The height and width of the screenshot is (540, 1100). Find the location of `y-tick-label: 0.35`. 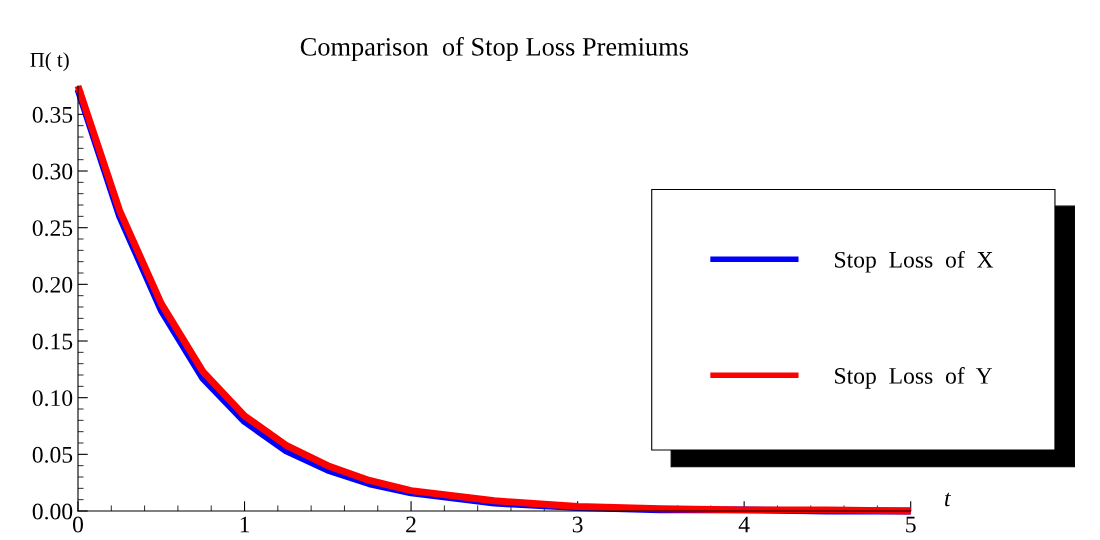

y-tick-label: 0.35 is located at coordinates (52, 114).